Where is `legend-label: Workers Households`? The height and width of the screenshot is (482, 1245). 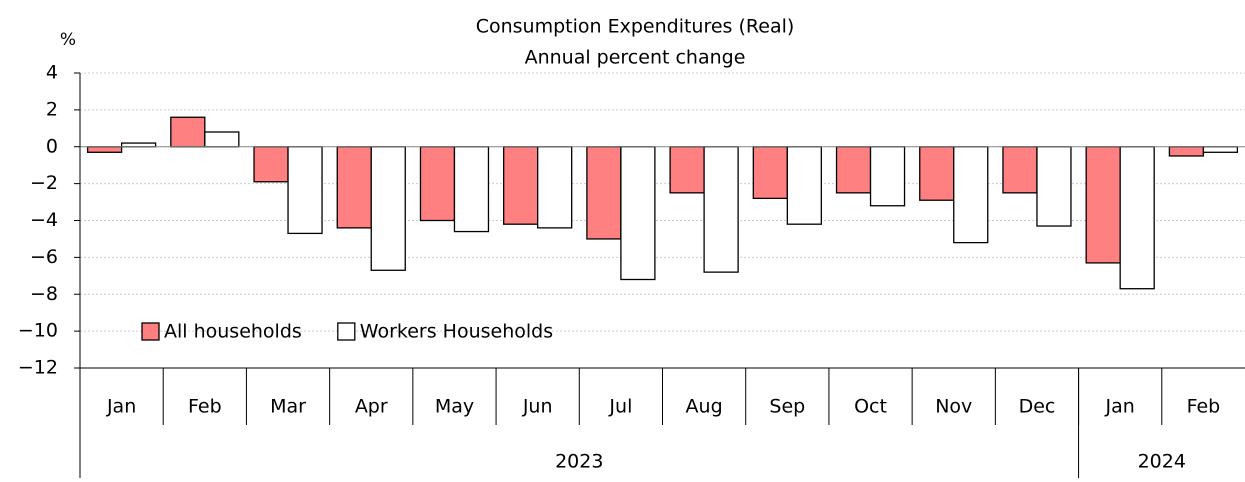
legend-label: Workers Households is located at coordinates (456, 332).